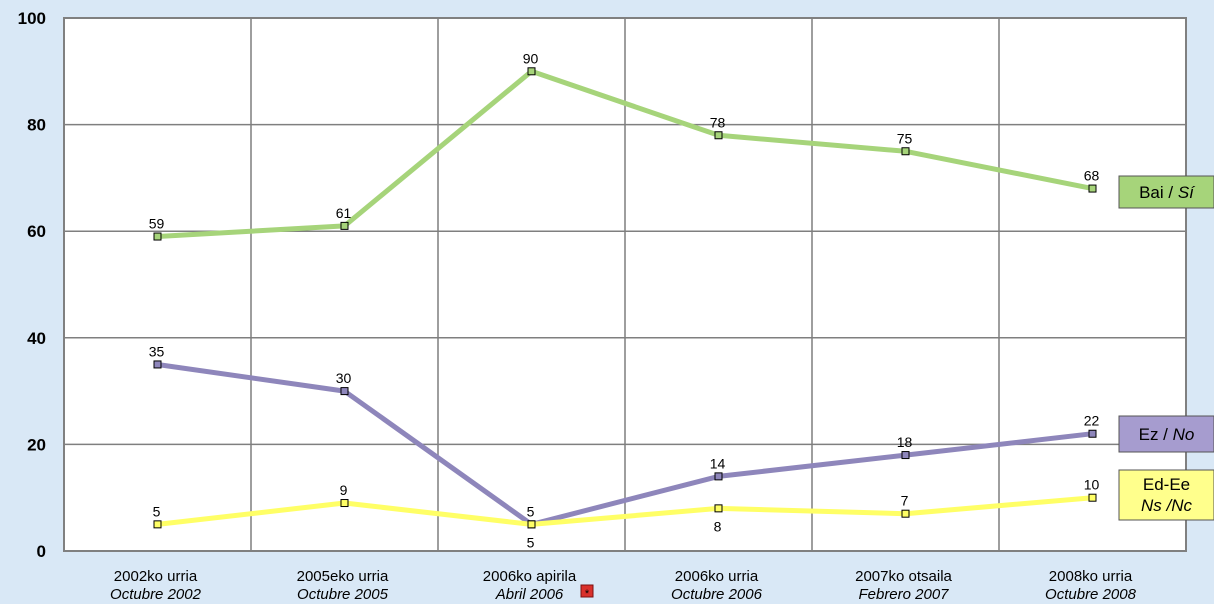 Image resolution: width=1214 pixels, height=604 pixels. What do you see at coordinates (156, 594) in the screenshot?
I see `x-tick-sublabel: Octubre 2002` at bounding box center [156, 594].